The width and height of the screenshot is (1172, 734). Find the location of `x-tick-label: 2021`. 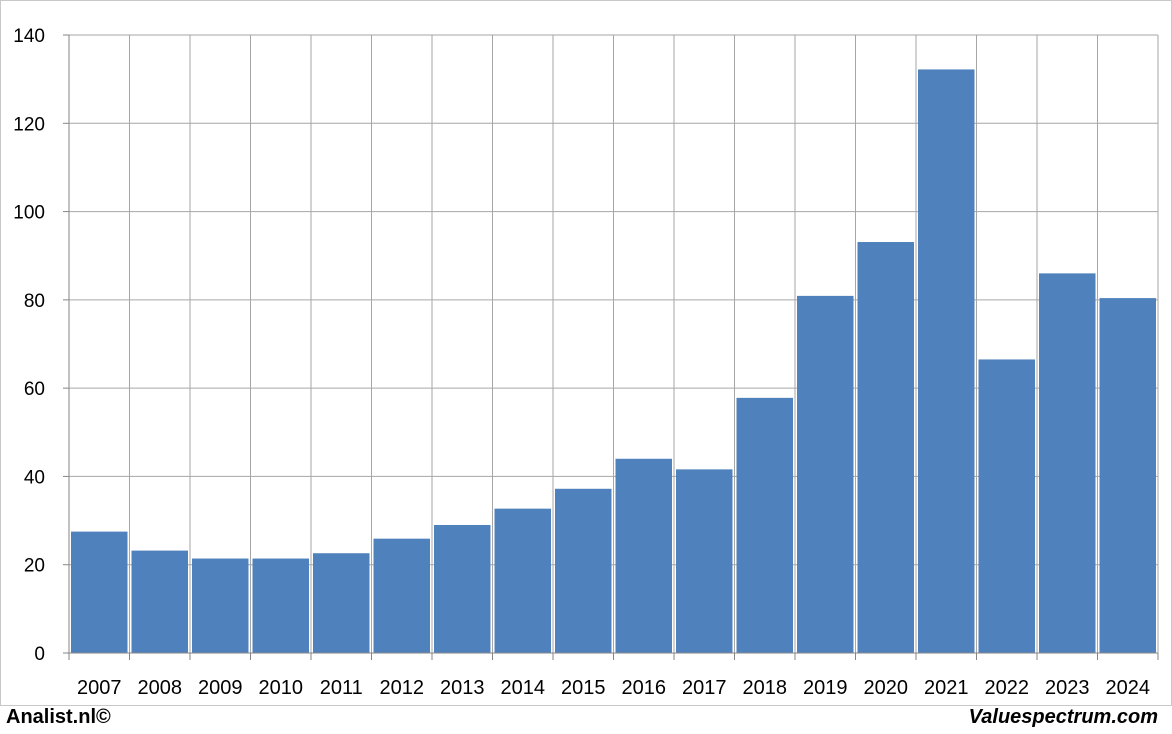

x-tick-label: 2021 is located at coordinates (946, 688).